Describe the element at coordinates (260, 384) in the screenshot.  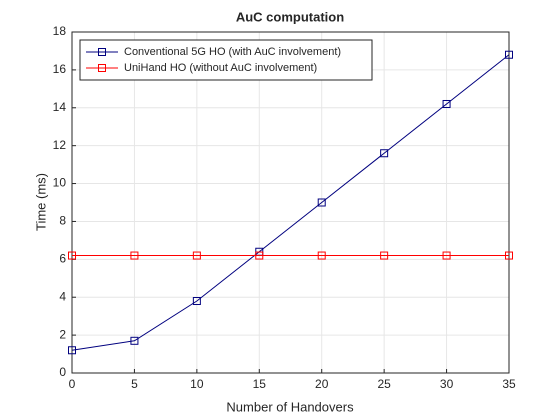
I see `x-tick-label: 15` at that location.